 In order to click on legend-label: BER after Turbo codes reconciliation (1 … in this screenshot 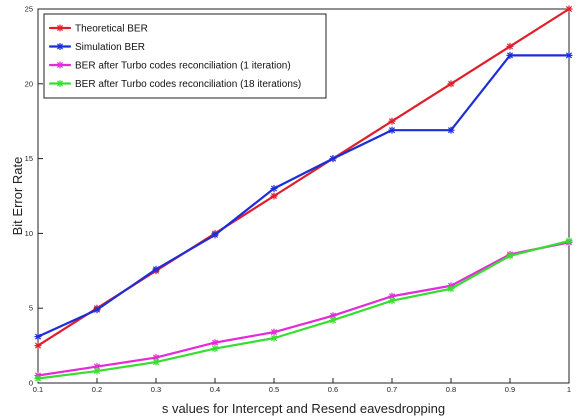, I will do `click(183, 66)`.